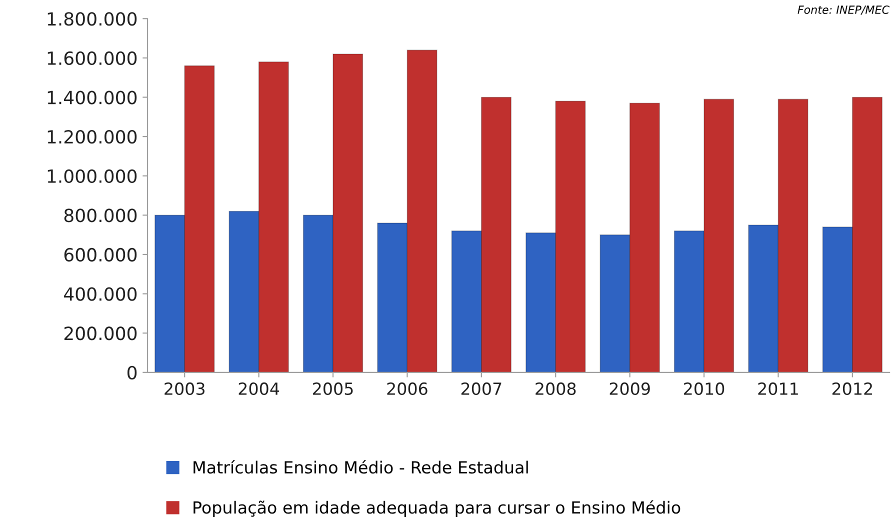 The width and height of the screenshot is (894, 532). Describe the element at coordinates (361, 467) in the screenshot. I see `legend-label: Matrículas Ensino Médio - Rede Estadual` at that location.